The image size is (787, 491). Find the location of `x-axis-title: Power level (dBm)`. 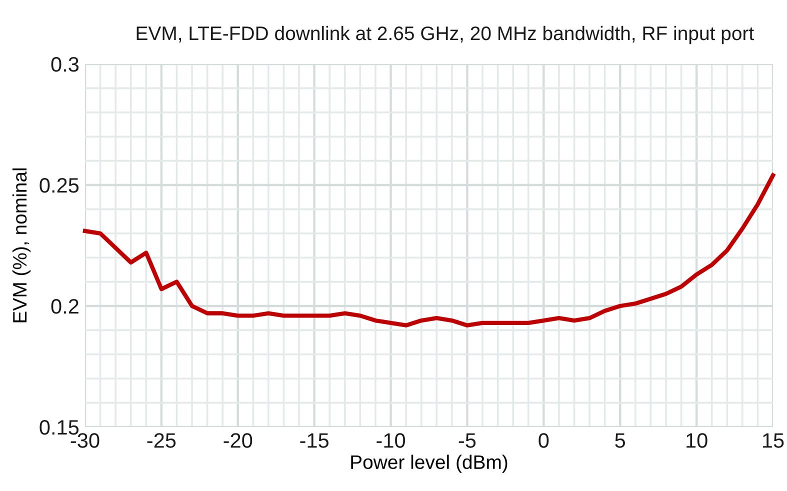

x-axis-title: Power level (dBm) is located at coordinates (429, 463).